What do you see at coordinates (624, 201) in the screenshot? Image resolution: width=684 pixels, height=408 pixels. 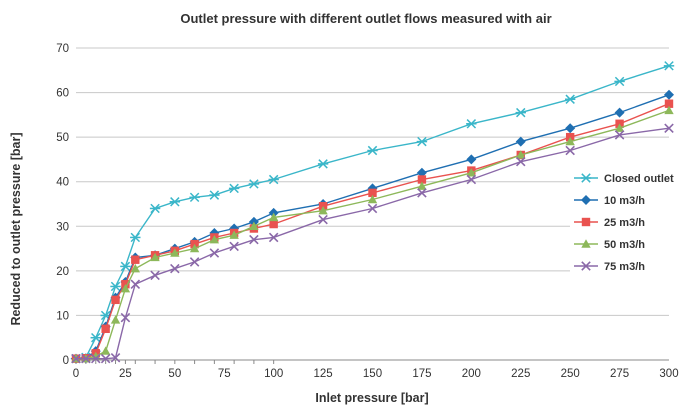 I see `legend-label: 10 m3/h` at bounding box center [624, 201].